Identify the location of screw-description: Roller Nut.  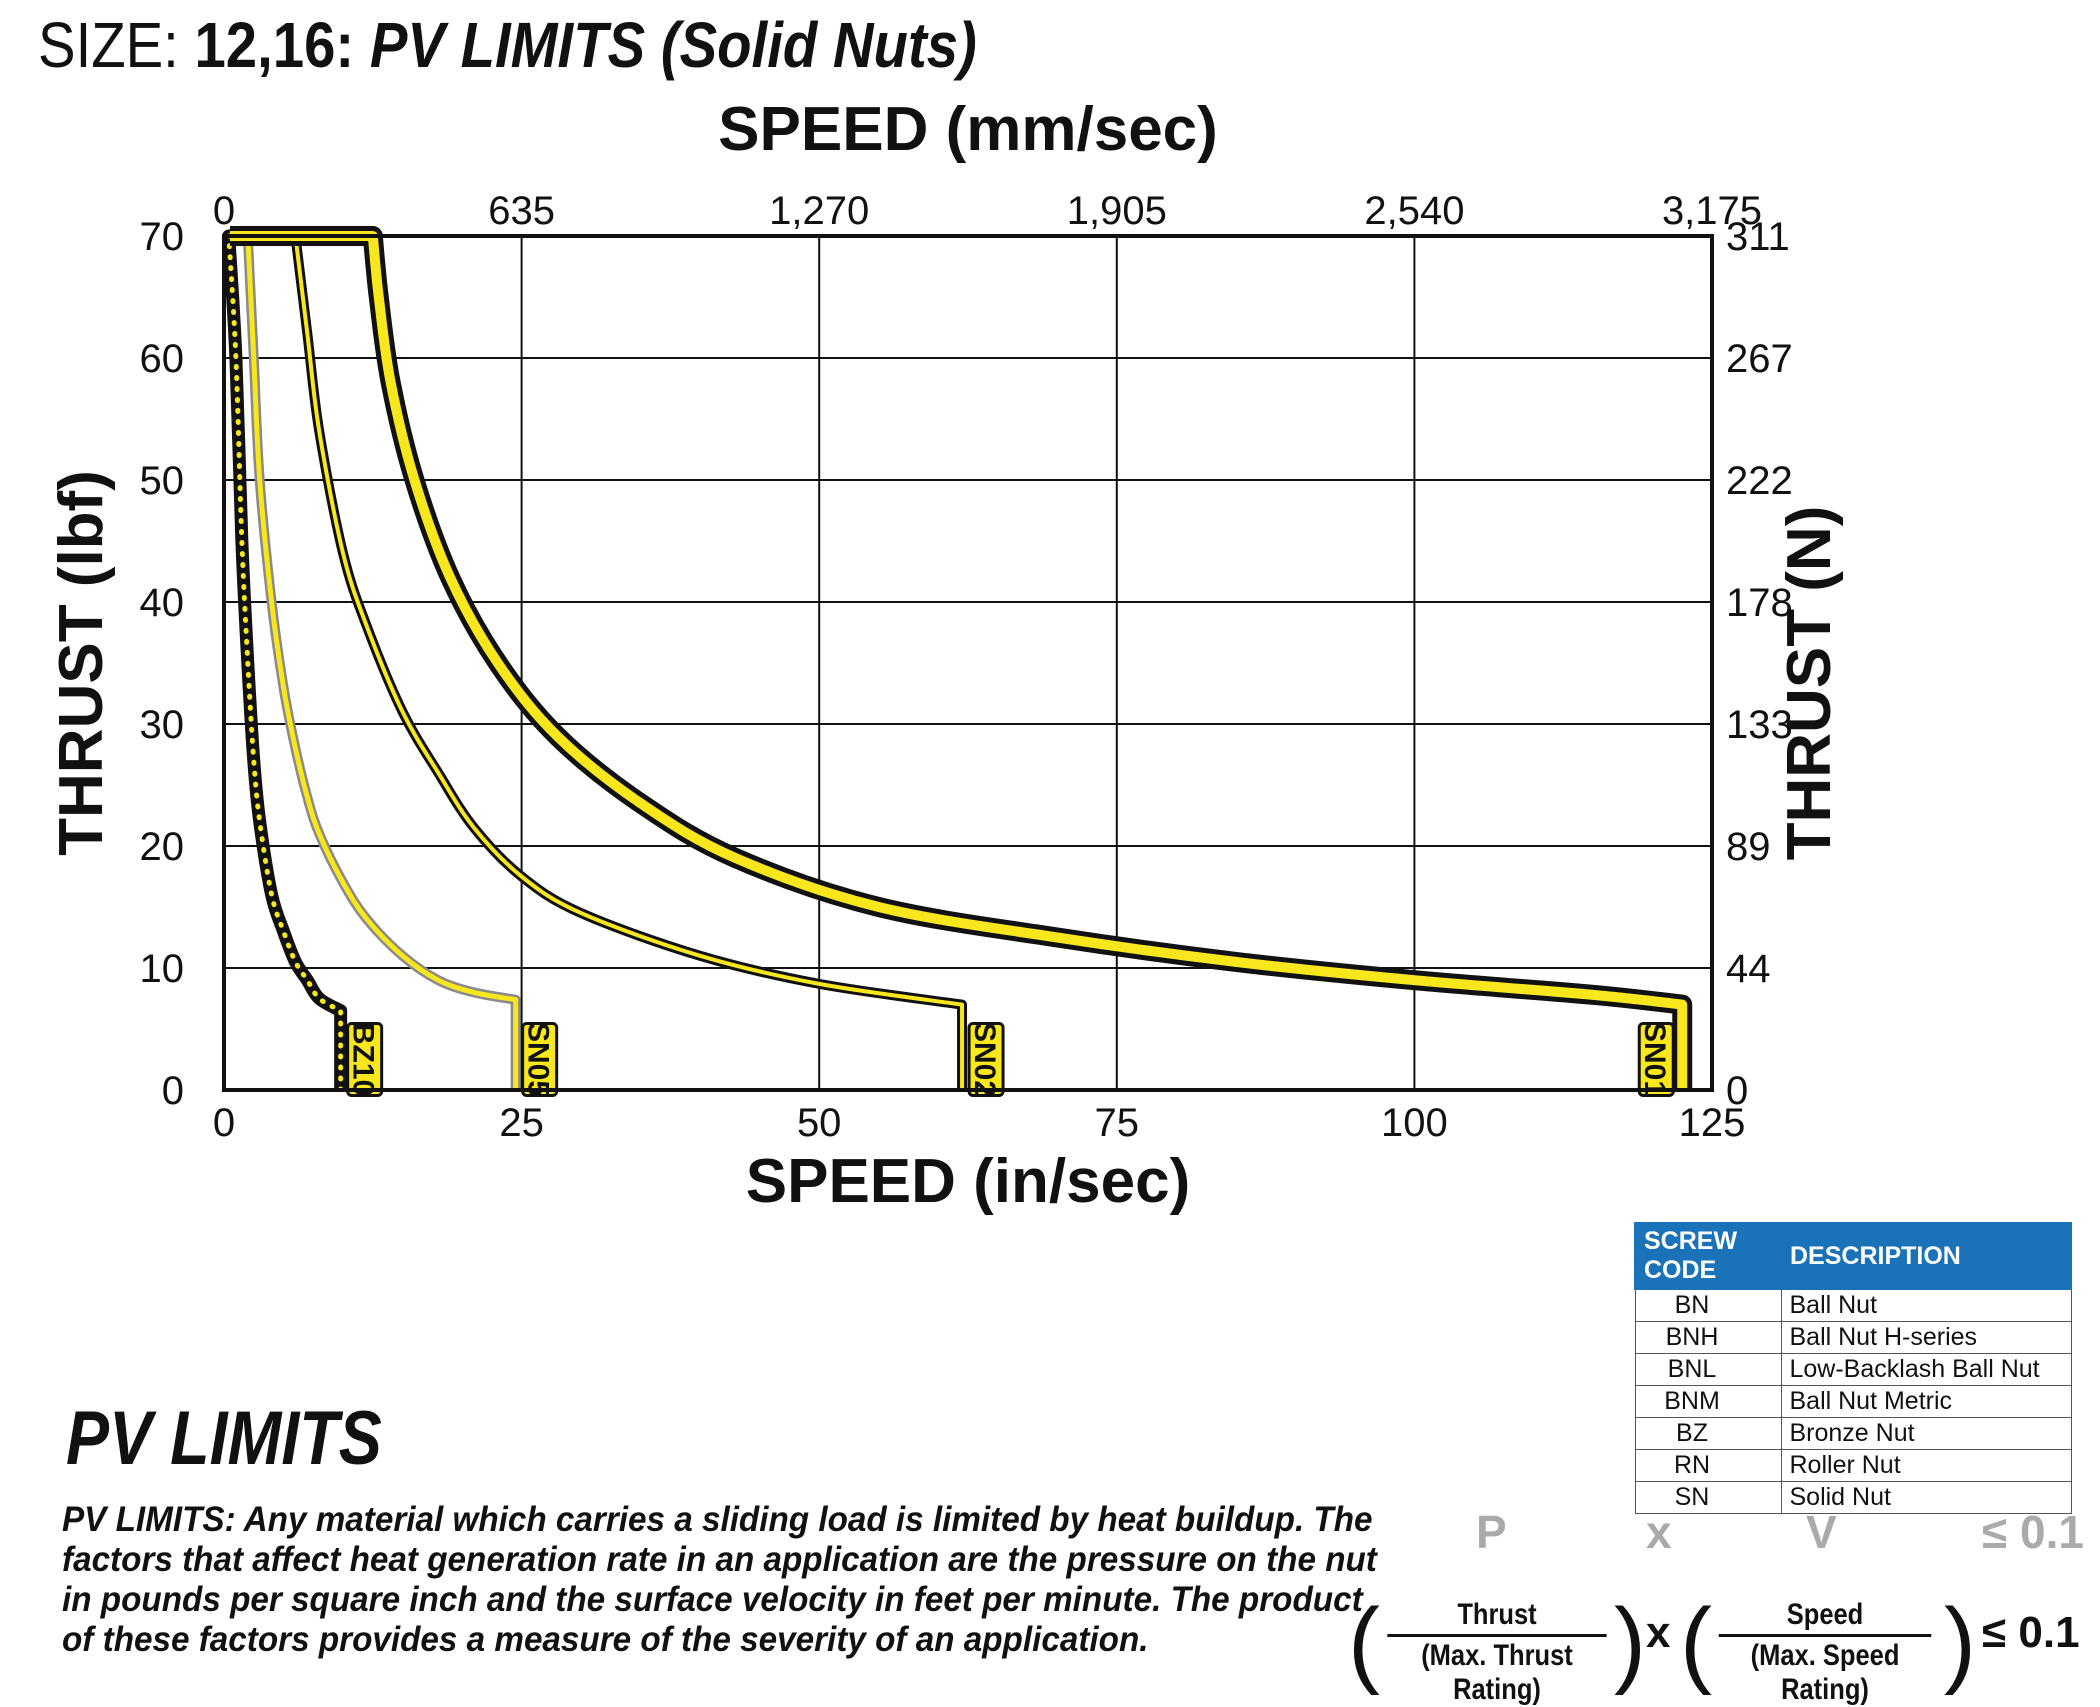
(1926, 1465).